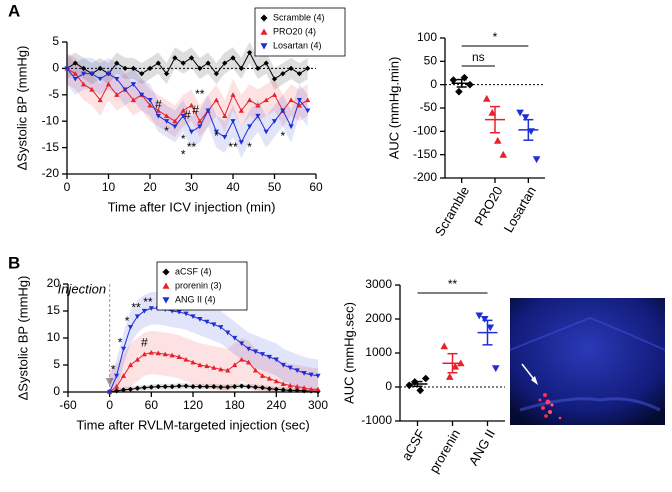  Describe the element at coordinates (388, 386) in the screenshot. I see `y-tick-label: 0` at that location.